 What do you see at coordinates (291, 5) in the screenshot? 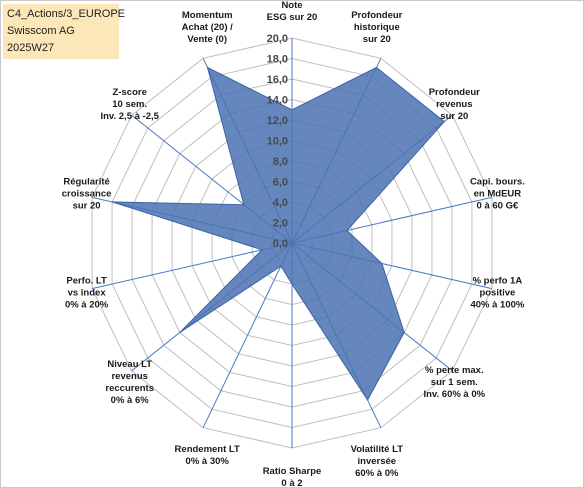
I see `axis-label-line: Note` at bounding box center [291, 5].